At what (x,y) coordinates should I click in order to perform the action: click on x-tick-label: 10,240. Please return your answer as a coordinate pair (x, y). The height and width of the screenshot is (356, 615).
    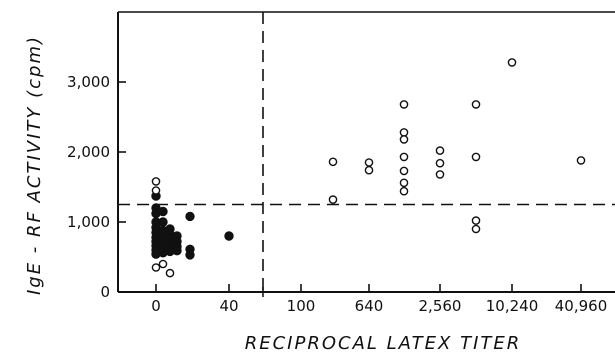
    Looking at the image, I should click on (512, 306).